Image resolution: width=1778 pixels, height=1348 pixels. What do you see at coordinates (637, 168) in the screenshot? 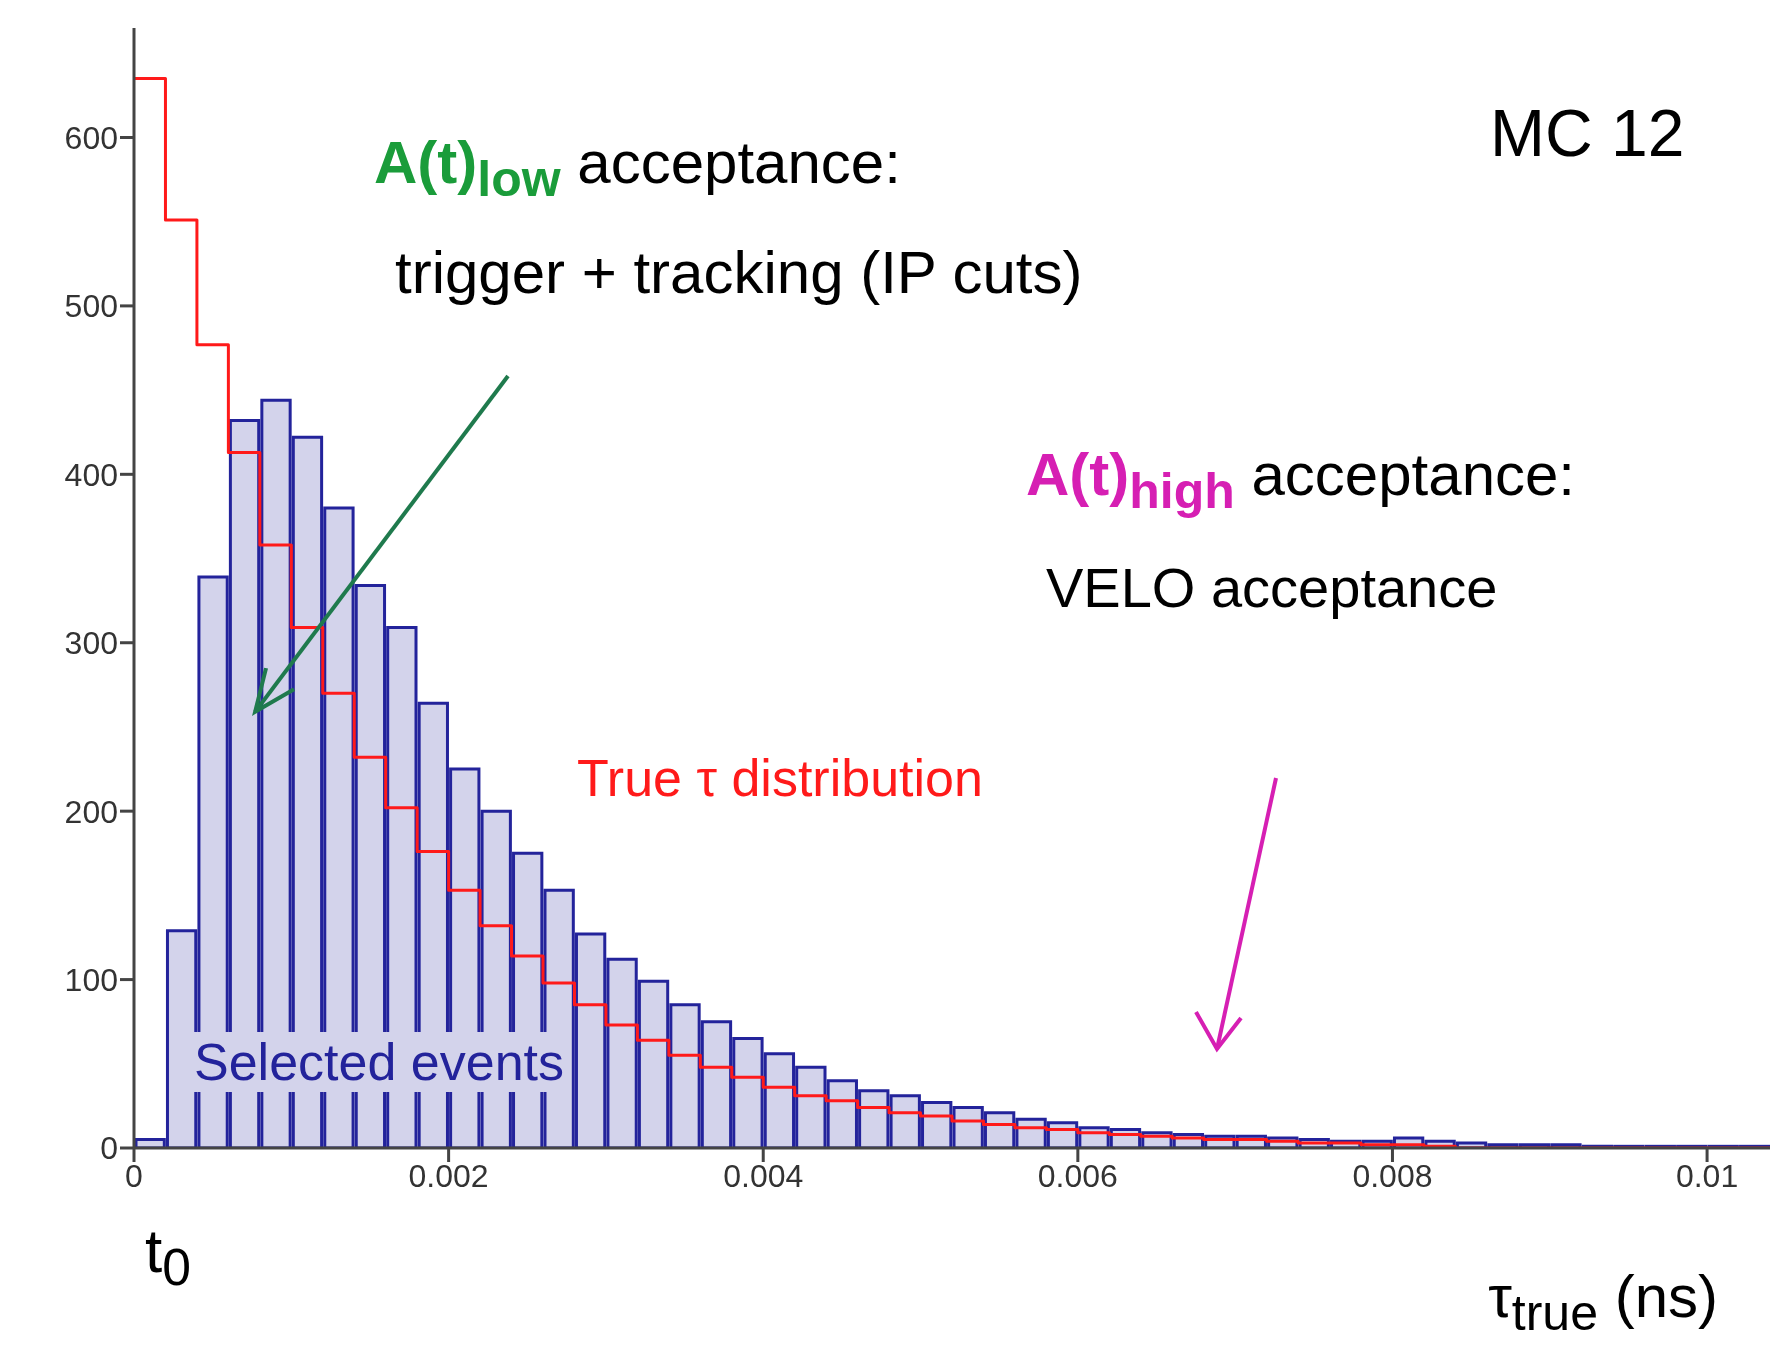
I see `annotation: A(t)$_{low}$ acceptance:` at bounding box center [637, 168].